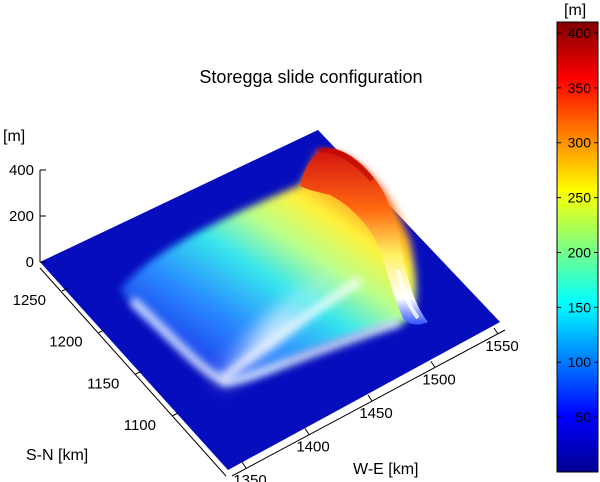 The width and height of the screenshot is (600, 482). What do you see at coordinates (30, 262) in the screenshot?
I see `z-tick-label: 0` at bounding box center [30, 262].